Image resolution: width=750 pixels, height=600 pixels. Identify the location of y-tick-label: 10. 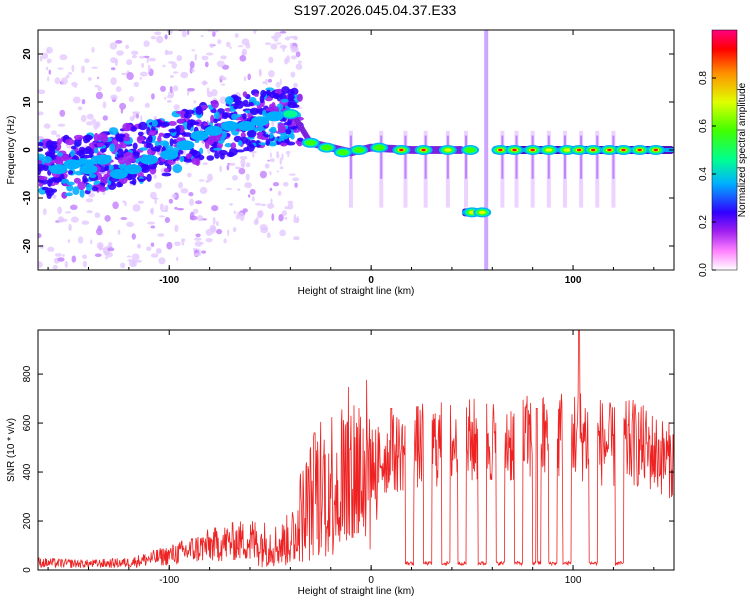
(27, 102).